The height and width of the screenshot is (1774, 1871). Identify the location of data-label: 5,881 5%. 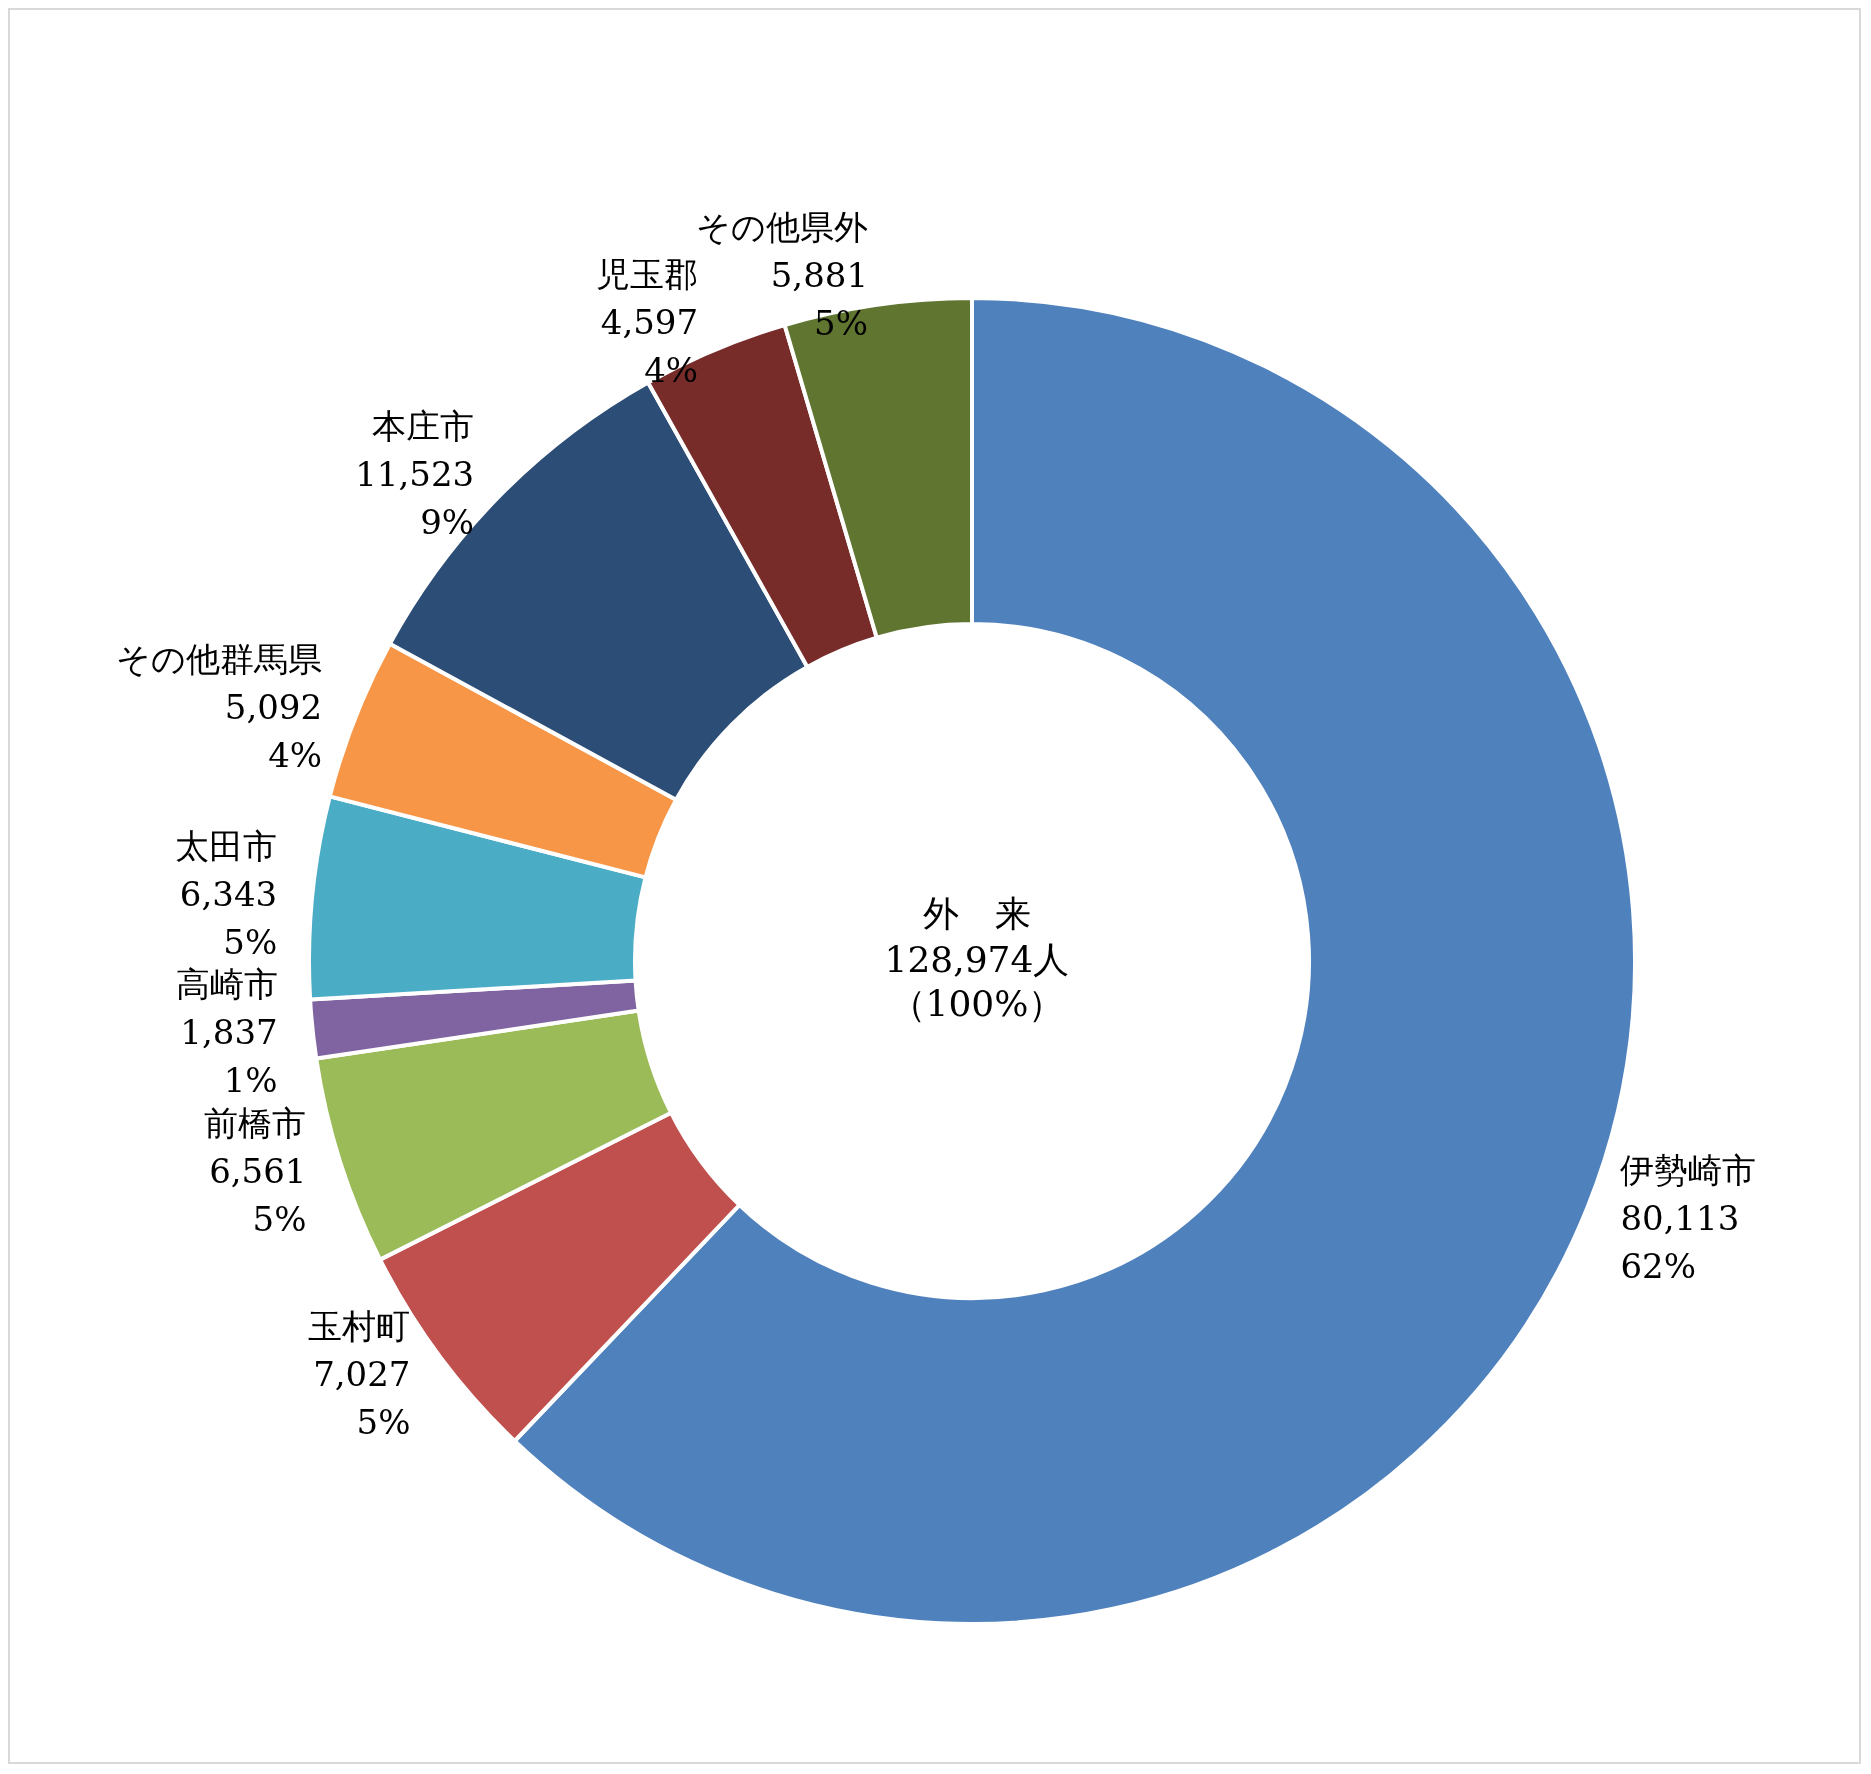
(819, 299).